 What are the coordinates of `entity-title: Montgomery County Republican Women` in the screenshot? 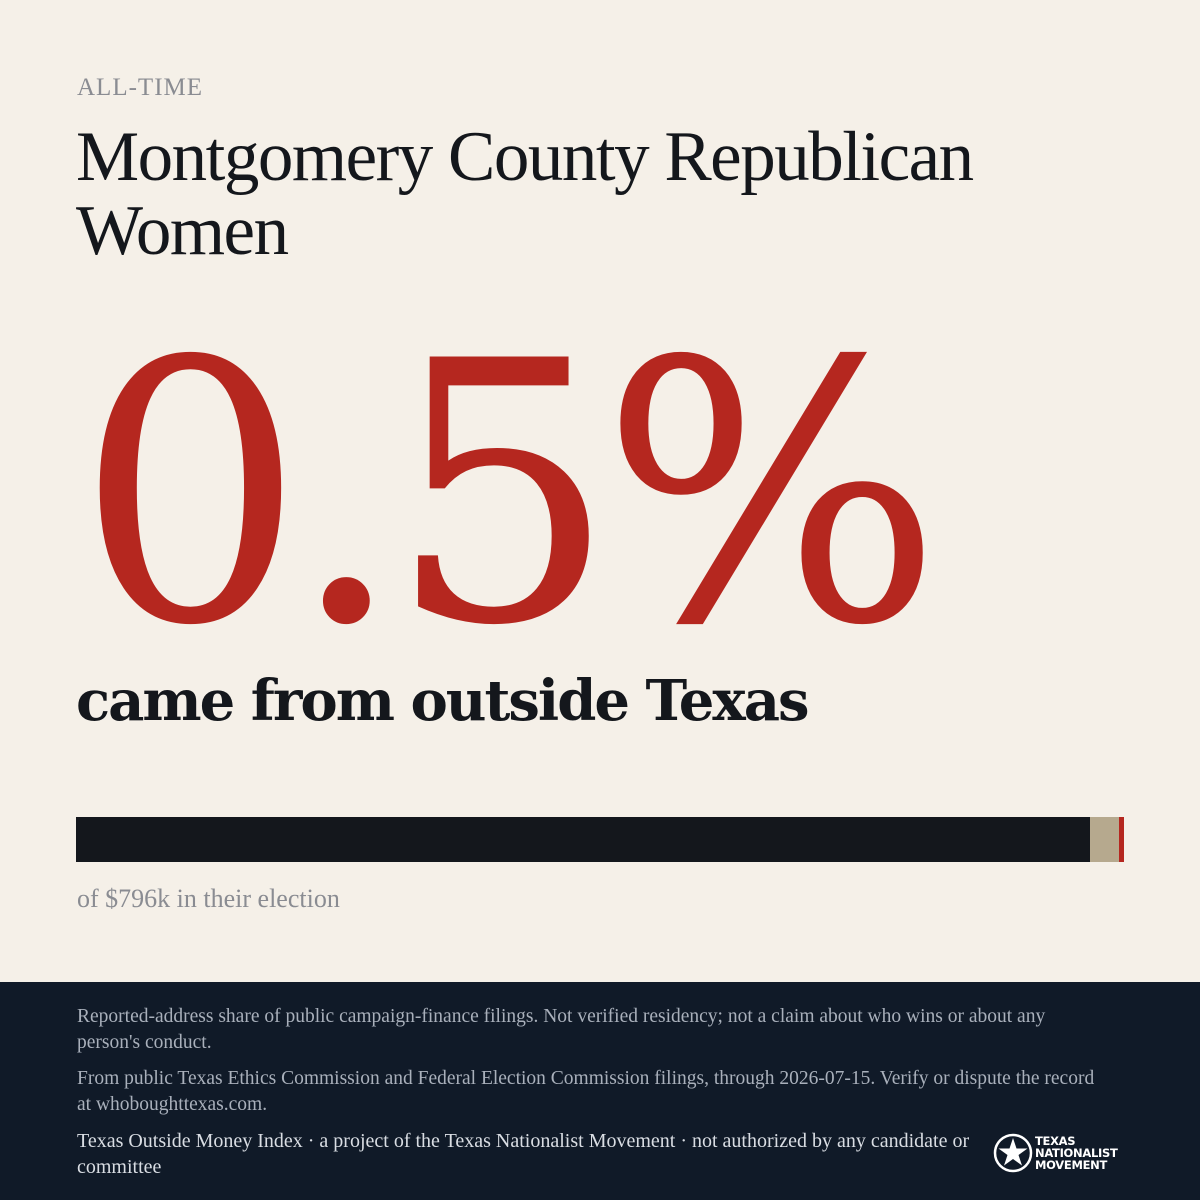 It's located at (525, 194).